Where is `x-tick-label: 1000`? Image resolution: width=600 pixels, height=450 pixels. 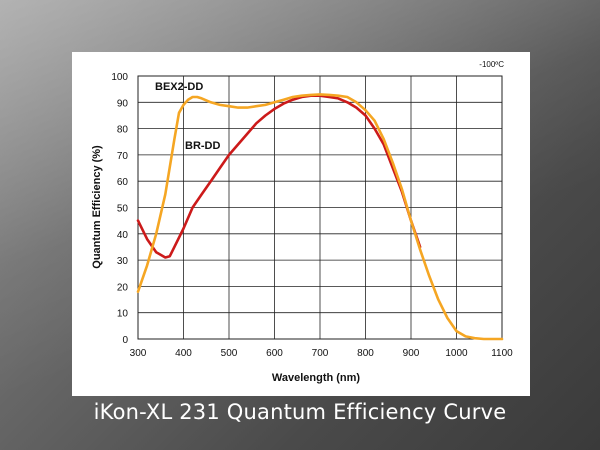
x-tick-label: 1000 is located at coordinates (456, 353).